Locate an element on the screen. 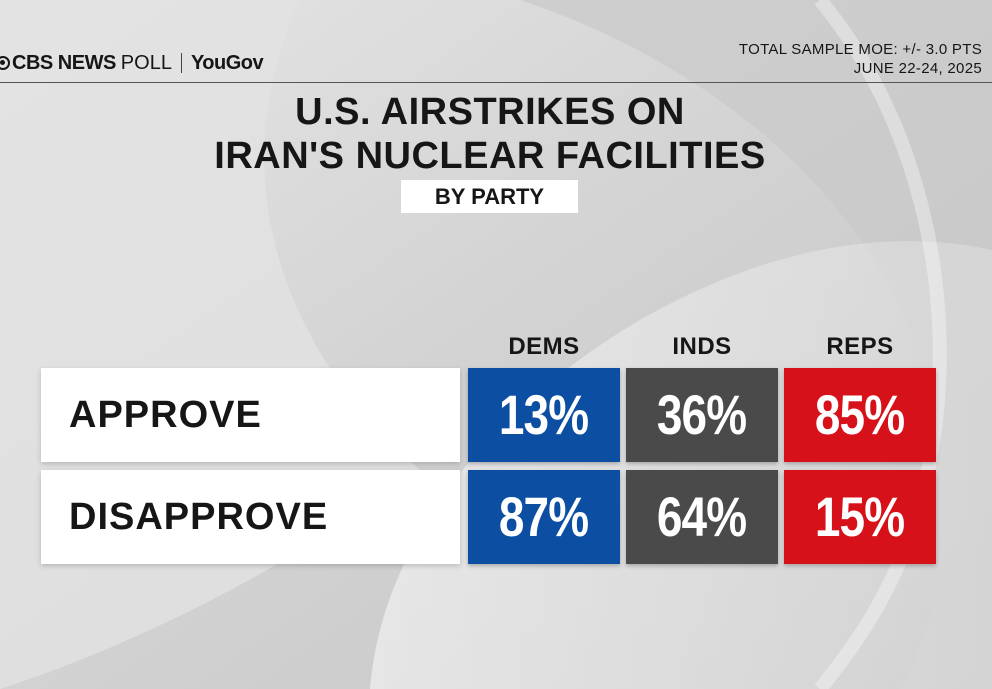  value-label: 85% is located at coordinates (860, 414).